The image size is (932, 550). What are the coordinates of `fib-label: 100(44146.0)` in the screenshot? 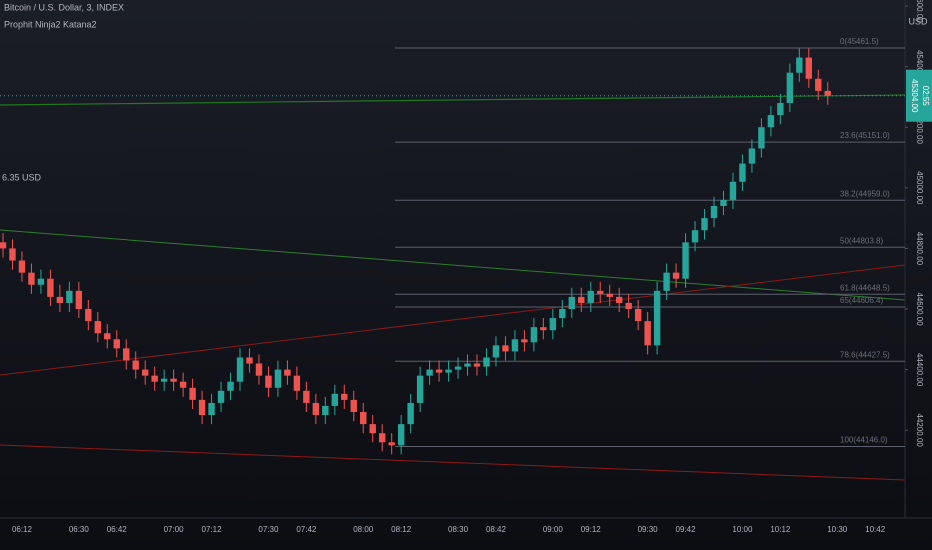 It's located at (864, 440).